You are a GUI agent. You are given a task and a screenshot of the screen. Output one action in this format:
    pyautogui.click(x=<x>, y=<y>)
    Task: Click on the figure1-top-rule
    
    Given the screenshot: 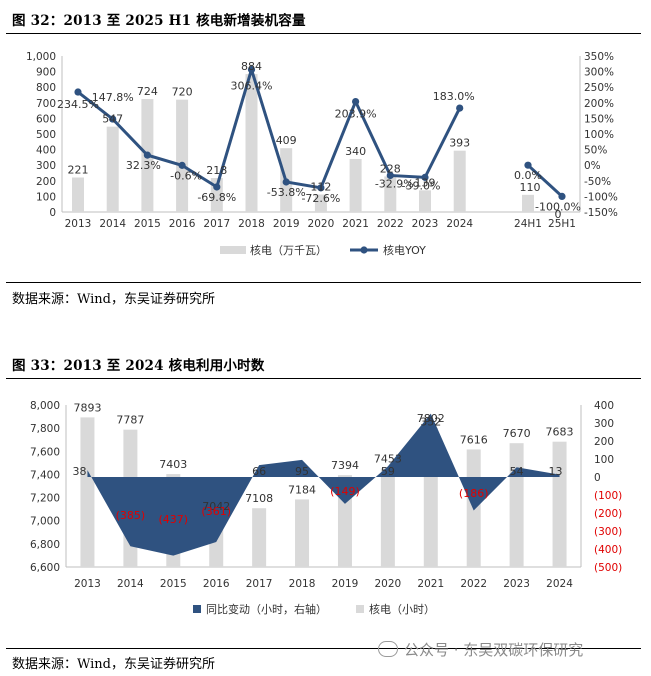 What is the action you would take?
    pyautogui.click(x=323, y=33)
    